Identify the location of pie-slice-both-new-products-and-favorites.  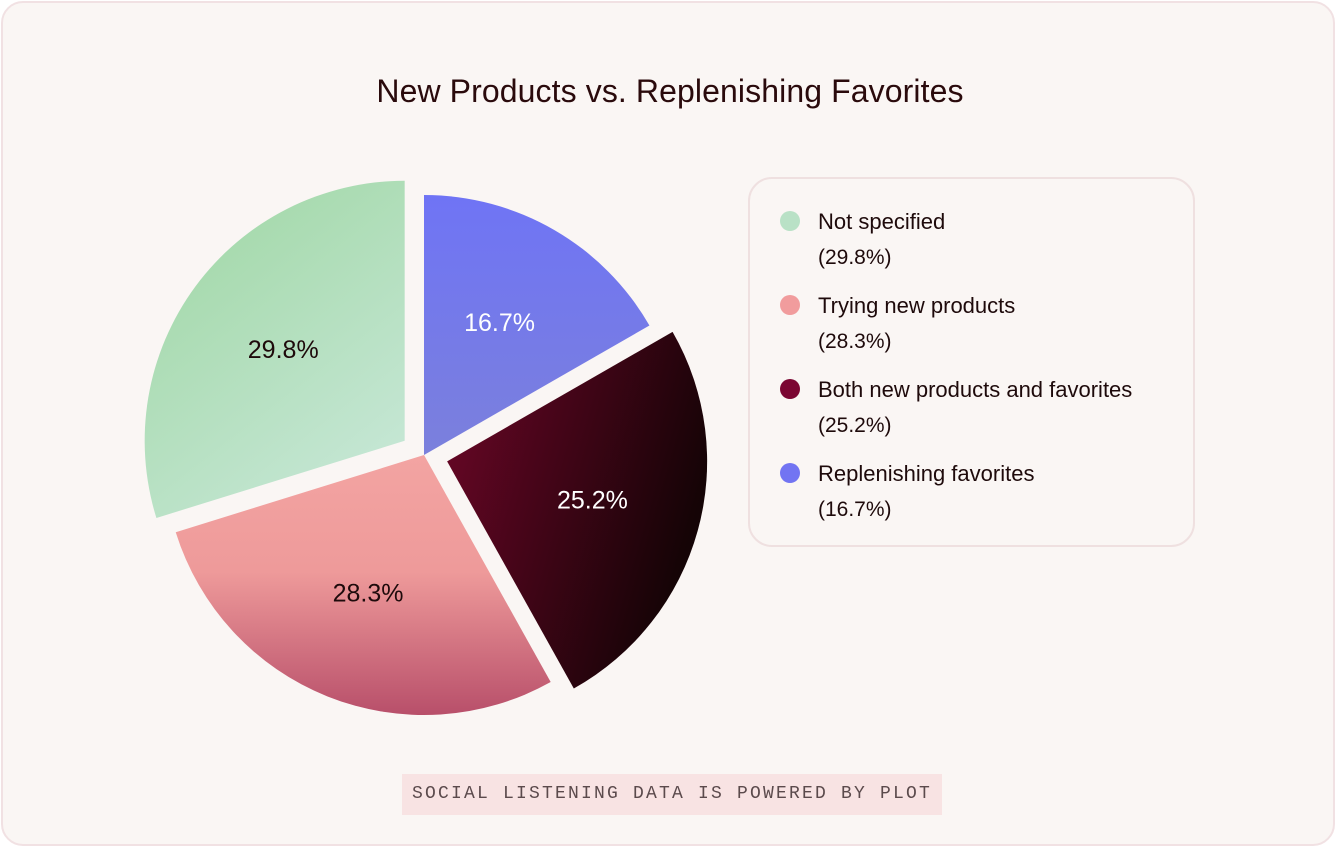
(577, 510).